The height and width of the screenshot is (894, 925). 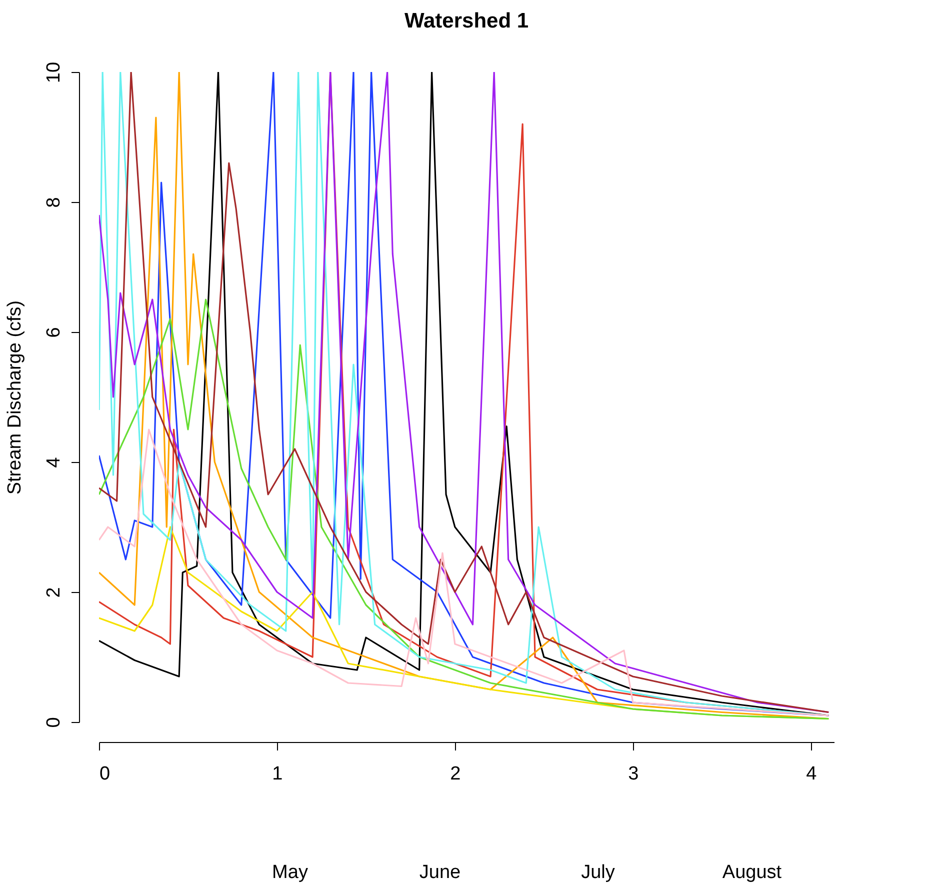 I want to click on y-tick-label: 8, so click(x=54, y=202).